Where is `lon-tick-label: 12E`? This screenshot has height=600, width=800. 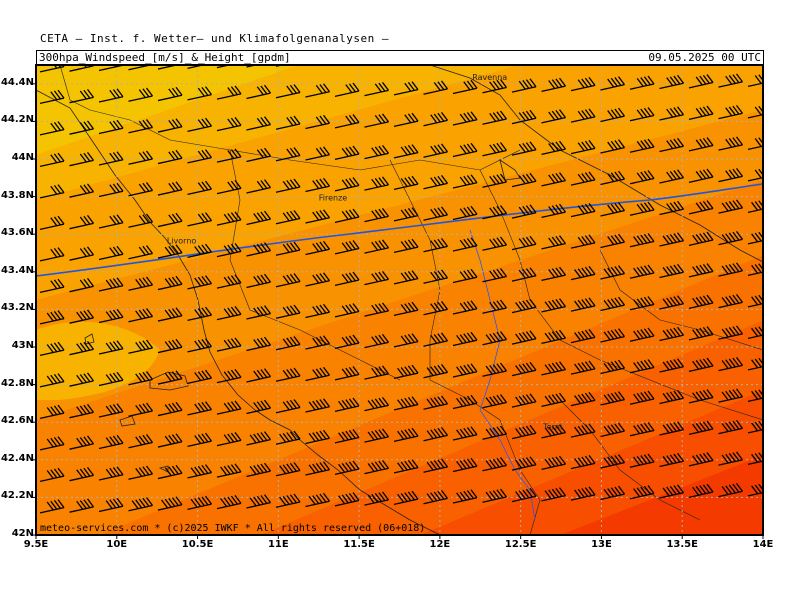 lon-tick-label: 12E is located at coordinates (440, 544).